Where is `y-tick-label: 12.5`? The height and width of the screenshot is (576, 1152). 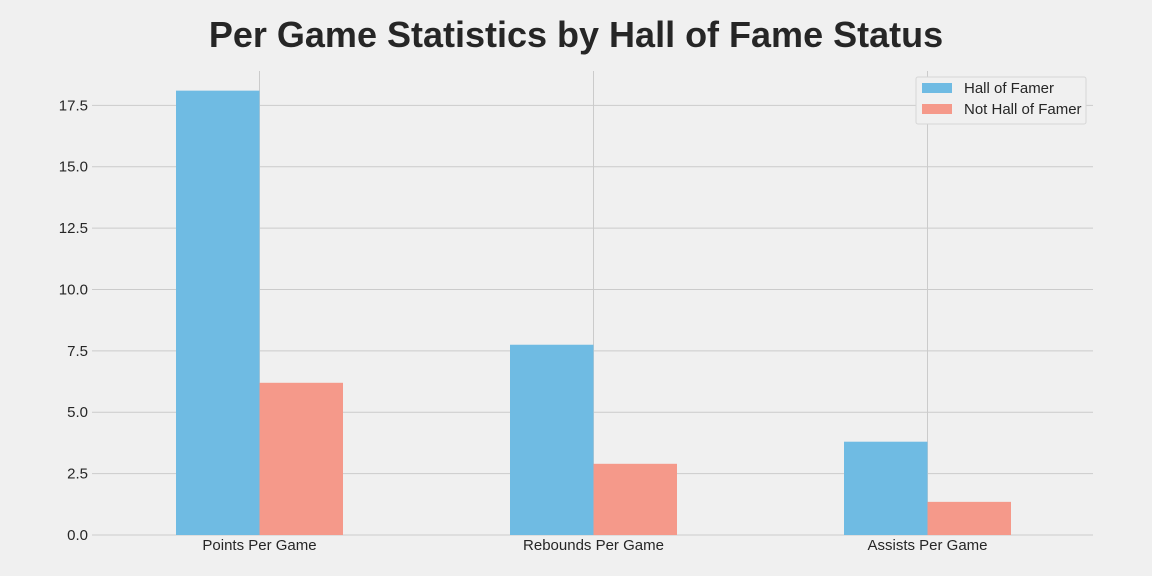 y-tick-label: 12.5 is located at coordinates (73, 228).